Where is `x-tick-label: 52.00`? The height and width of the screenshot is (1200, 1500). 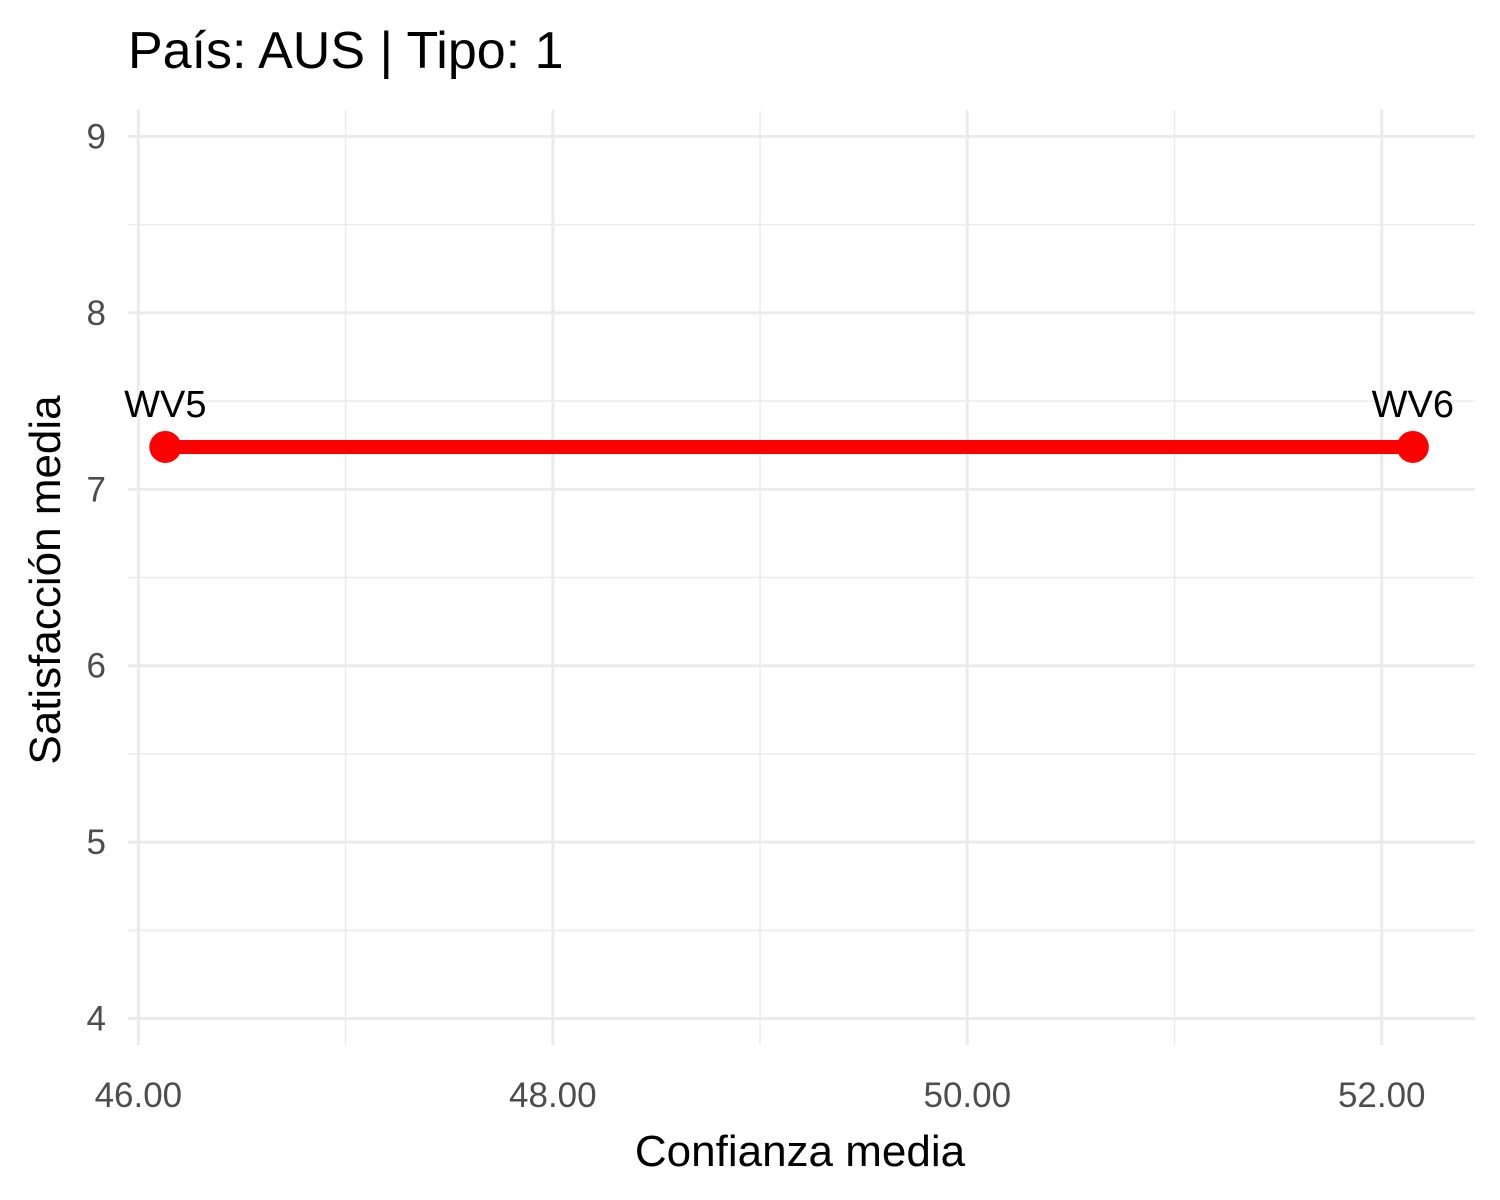
x-tick-label: 52.00 is located at coordinates (1382, 1095).